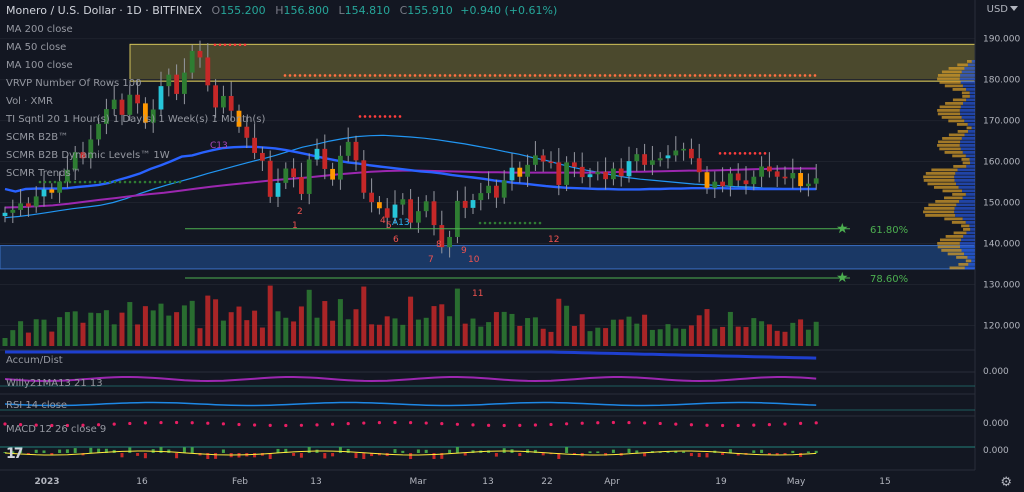 The image size is (1024, 492). What do you see at coordinates (997, 9) in the screenshot?
I see `currency-selector: USD` at bounding box center [997, 9].